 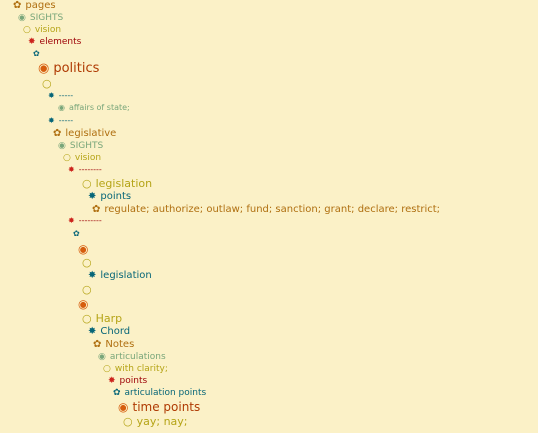 I want to click on tree-node: ✿ articulation points, so click(x=159, y=393).